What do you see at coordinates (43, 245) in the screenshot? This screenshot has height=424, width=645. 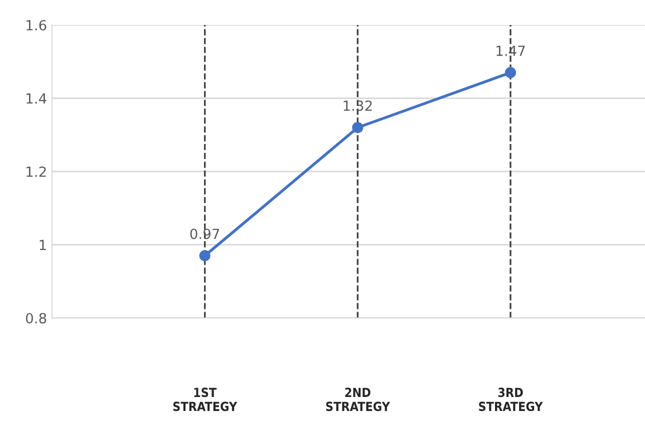 I see `y-tick-label: 1` at bounding box center [43, 245].